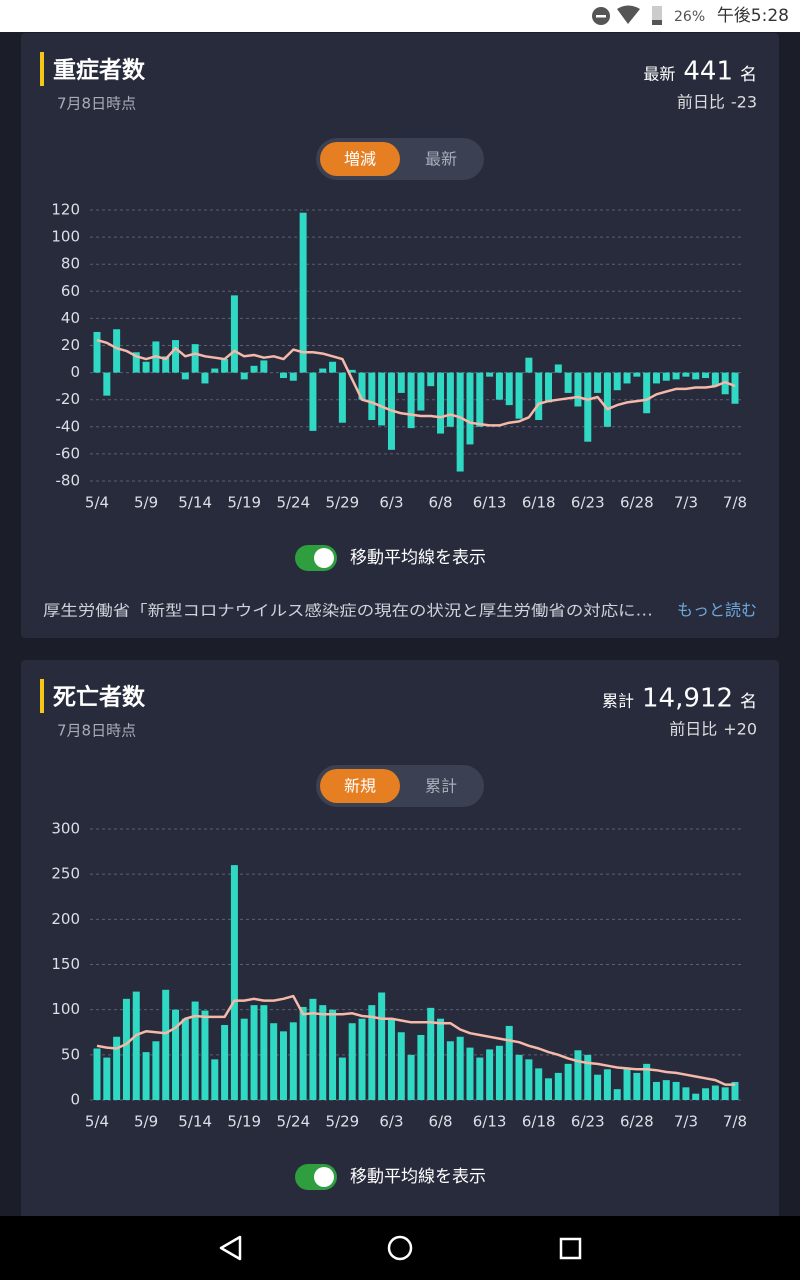 Image resolution: width=800 pixels, height=1280 pixels. I want to click on x-tick-label: 5/14, so click(195, 1122).